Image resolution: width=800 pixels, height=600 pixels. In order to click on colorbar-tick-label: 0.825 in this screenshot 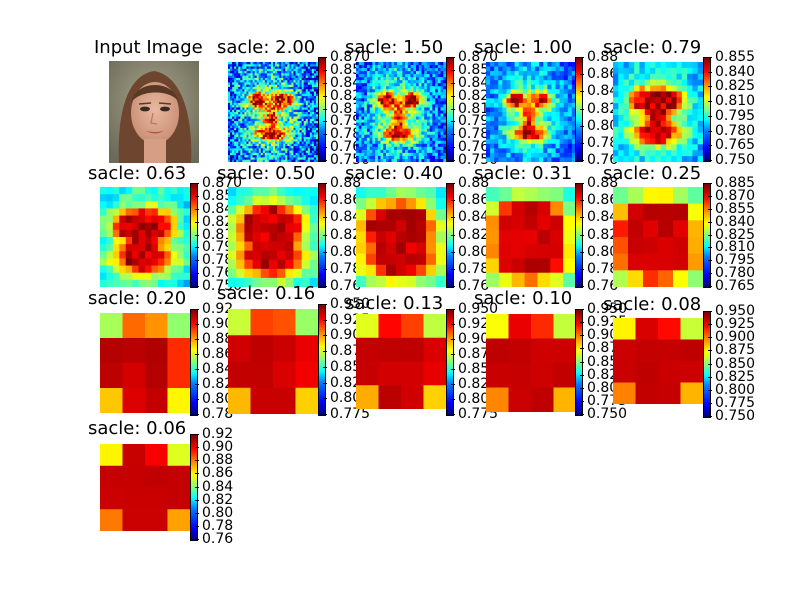, I will do `click(731, 86)`.